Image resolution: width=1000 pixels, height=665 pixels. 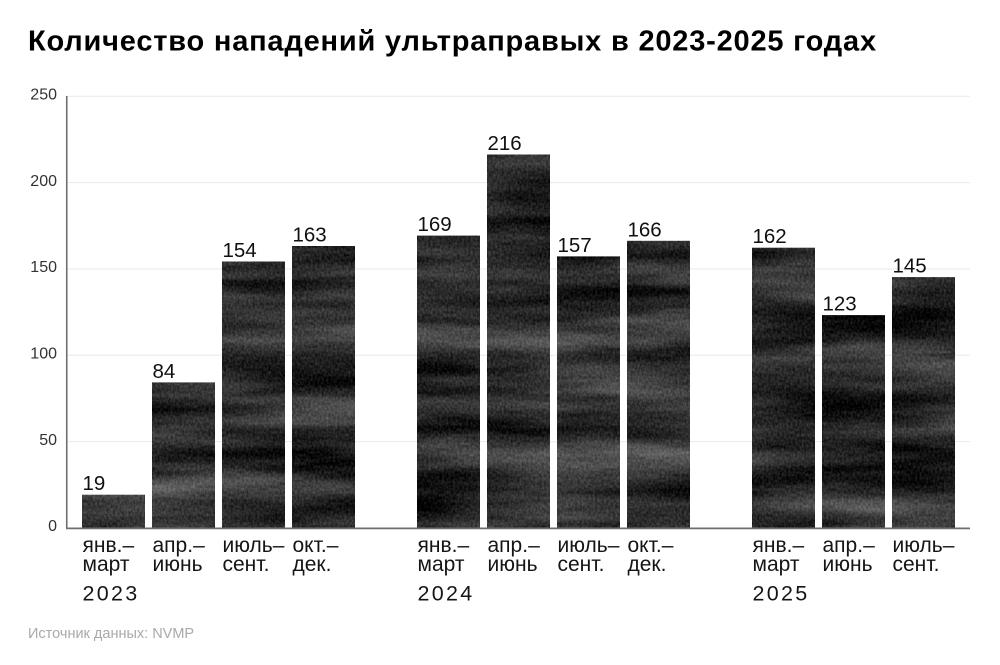 I want to click on svg-text: Источник данных: NVMP, so click(x=111, y=634).